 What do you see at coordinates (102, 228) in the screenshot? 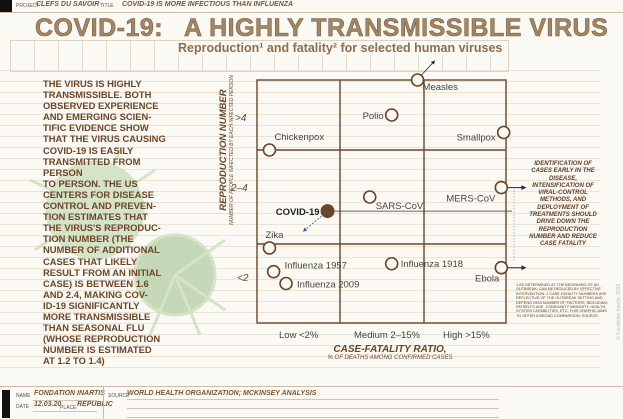
I see `body-text-line: THE VIRUS'S REPRODUC-` at bounding box center [102, 228].